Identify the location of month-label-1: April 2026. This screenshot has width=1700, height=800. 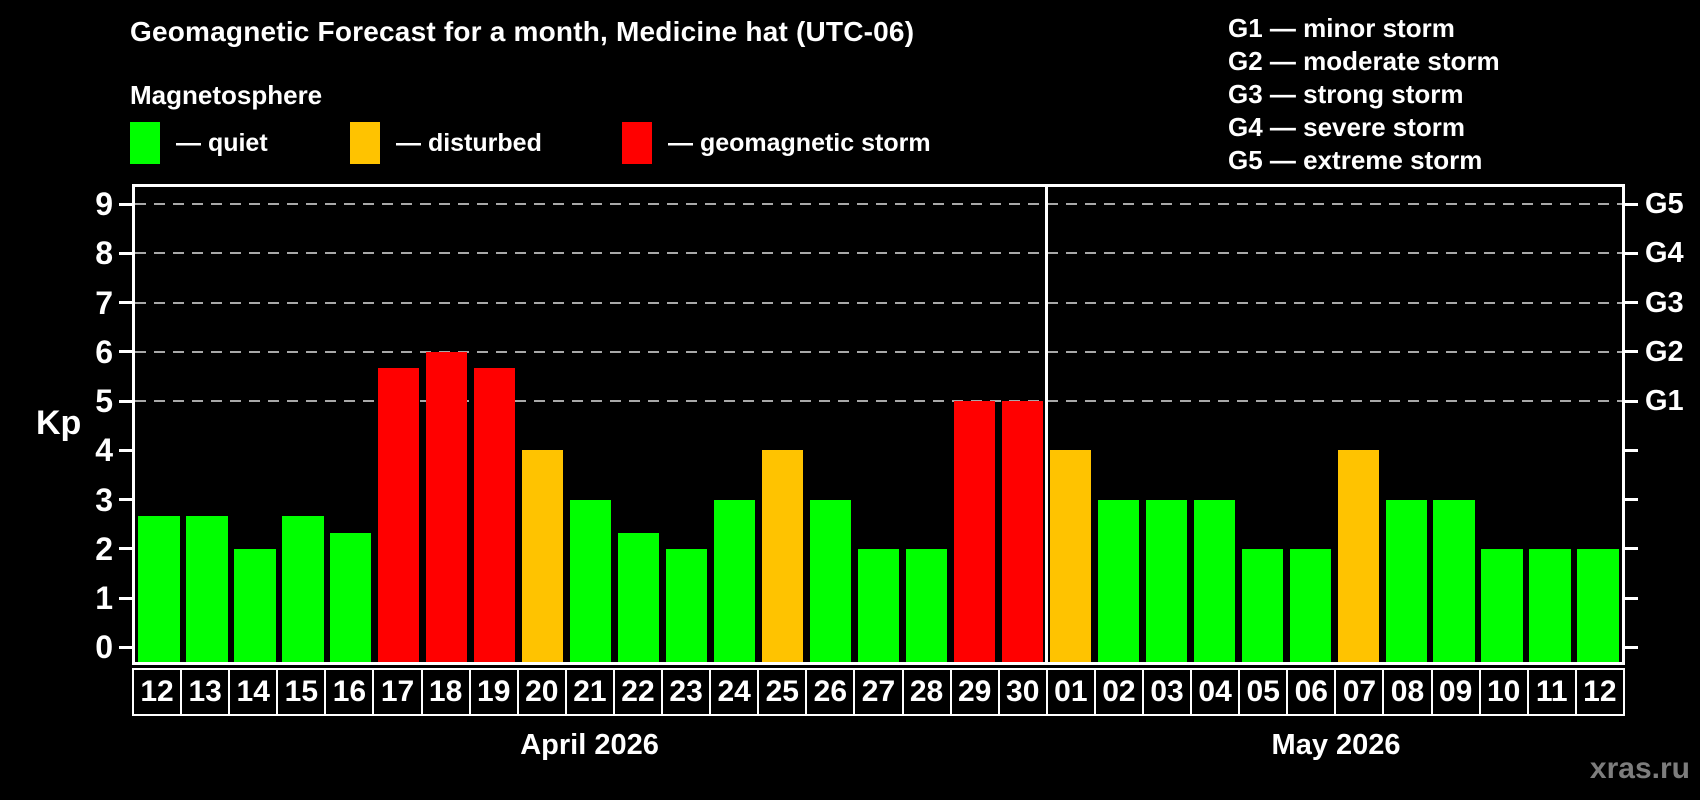
(589, 745).